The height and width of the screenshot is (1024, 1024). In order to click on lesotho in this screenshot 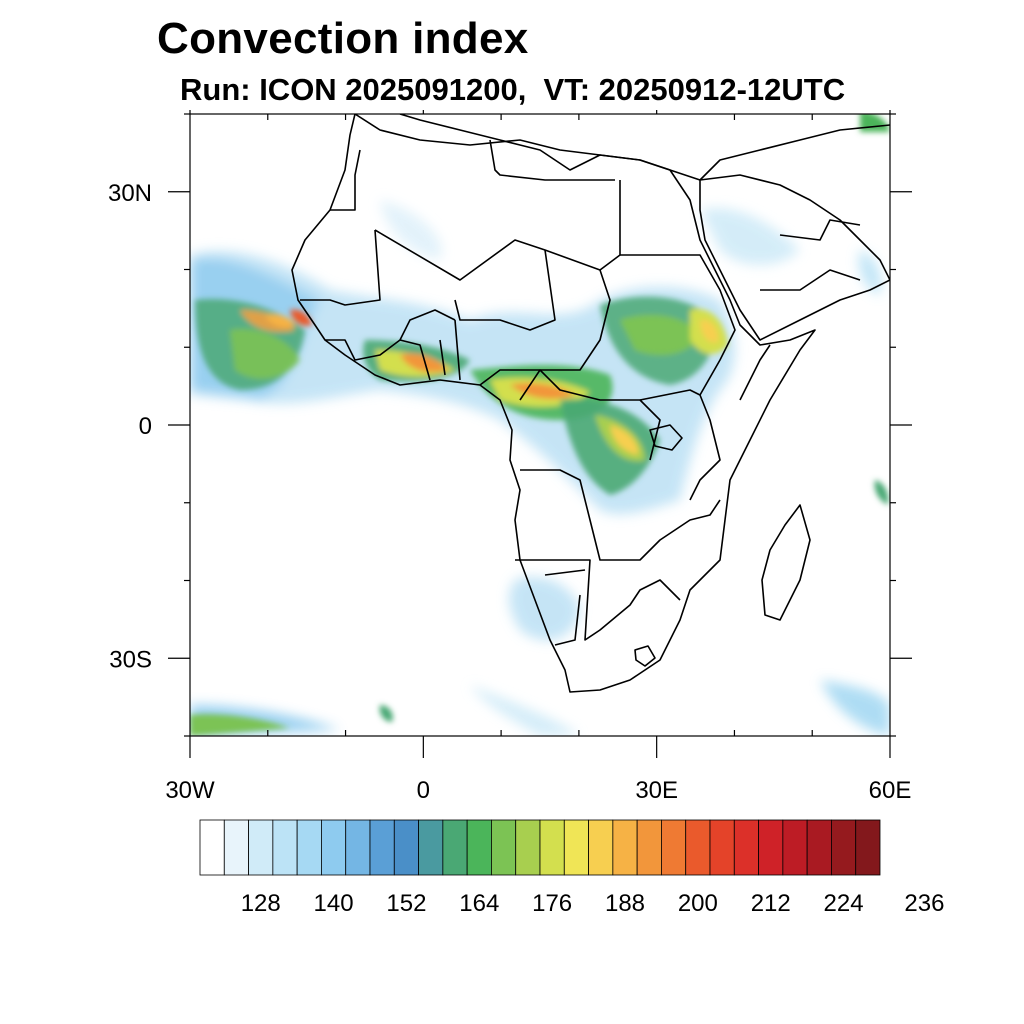, I will do `click(645, 656)`.